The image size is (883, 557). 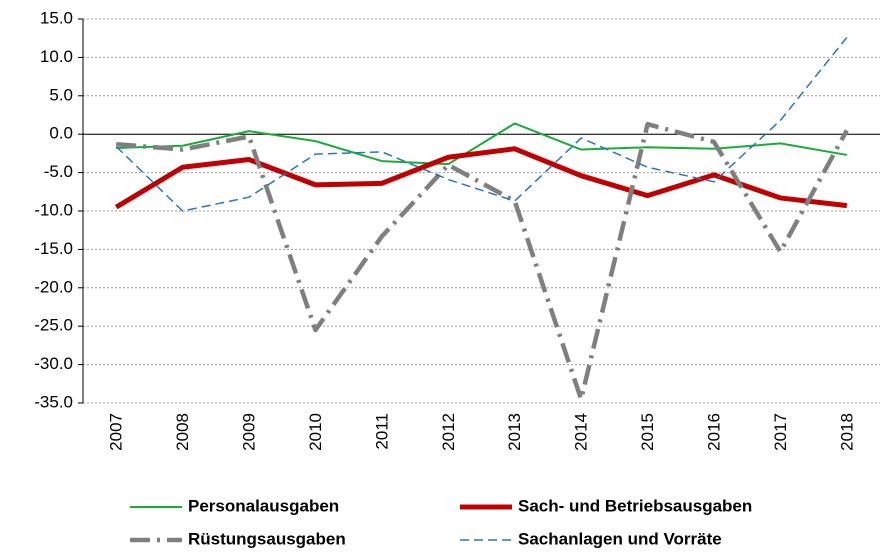 What do you see at coordinates (647, 432) in the screenshot?
I see `x-tick-label: 2015` at bounding box center [647, 432].